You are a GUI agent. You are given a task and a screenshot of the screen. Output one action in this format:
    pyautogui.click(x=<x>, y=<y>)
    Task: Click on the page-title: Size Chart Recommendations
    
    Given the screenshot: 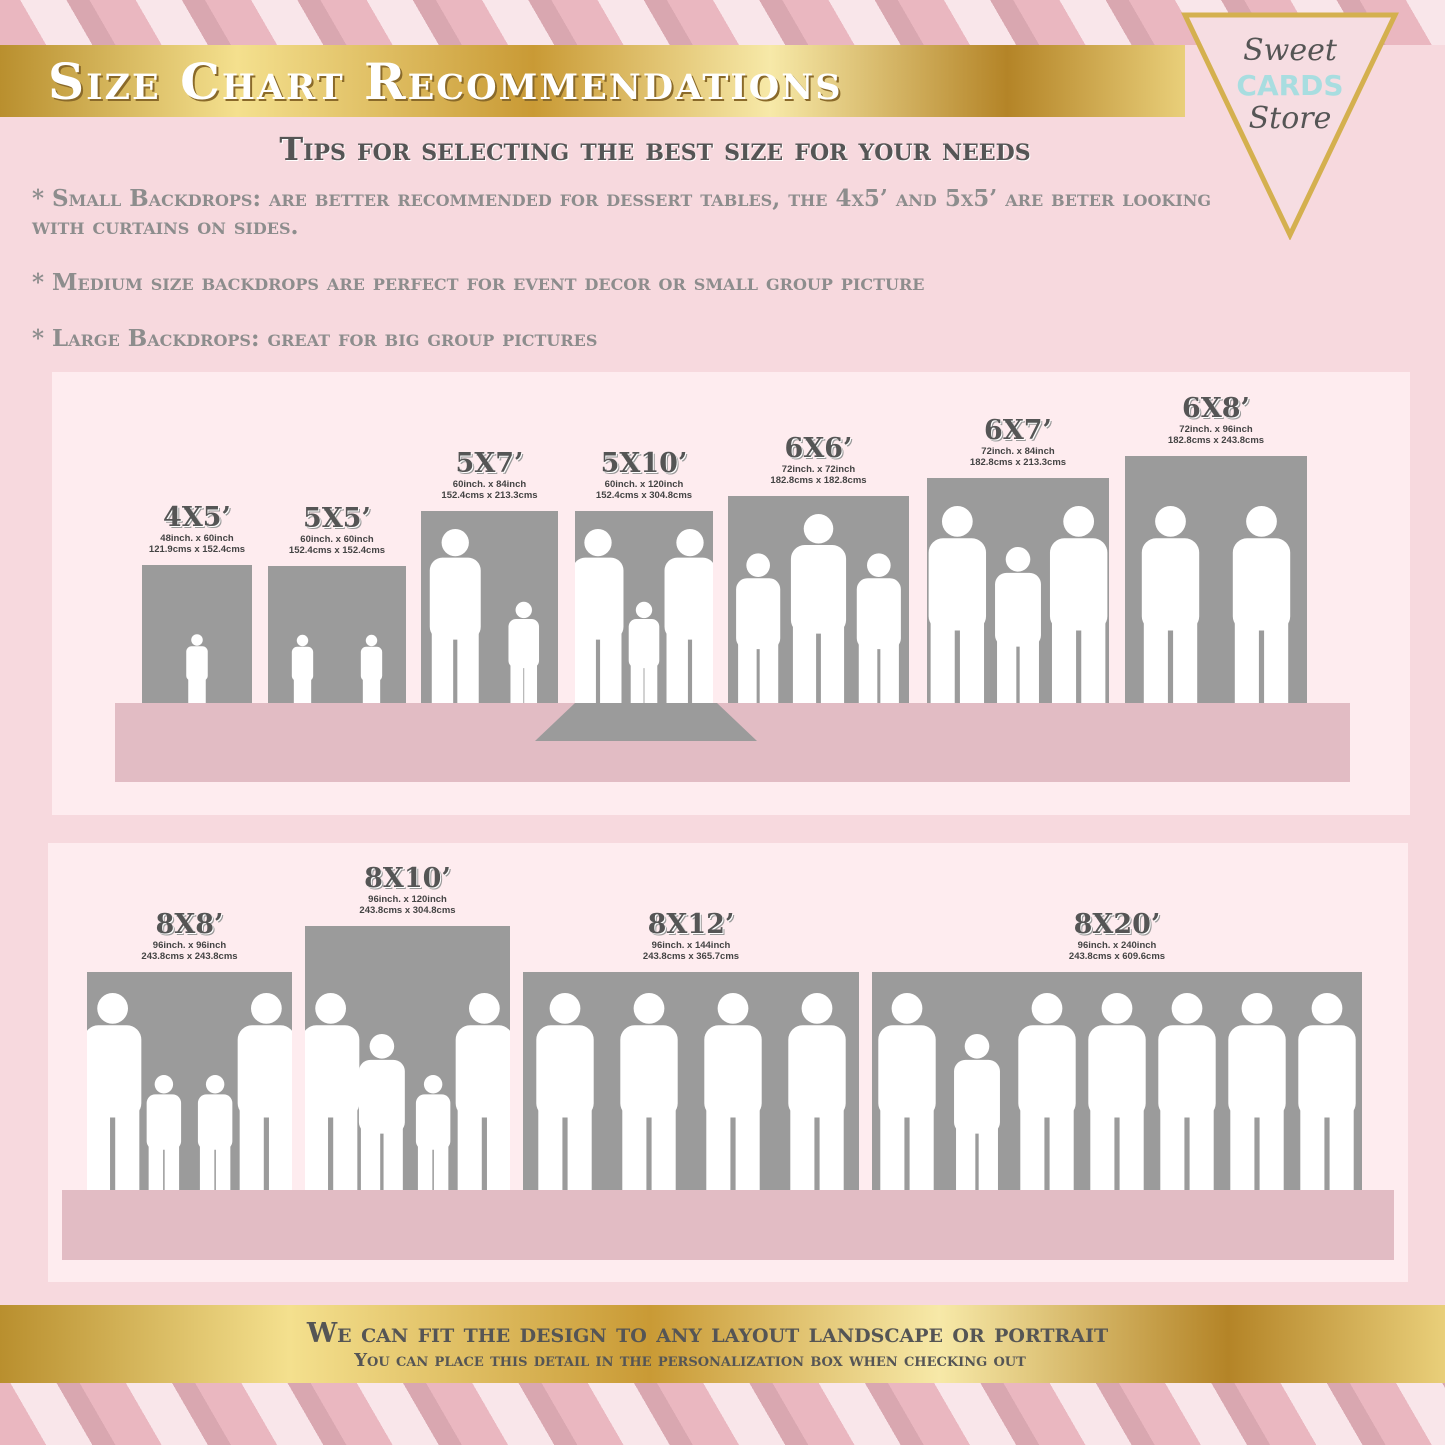 What is the action you would take?
    pyautogui.click(x=445, y=81)
    